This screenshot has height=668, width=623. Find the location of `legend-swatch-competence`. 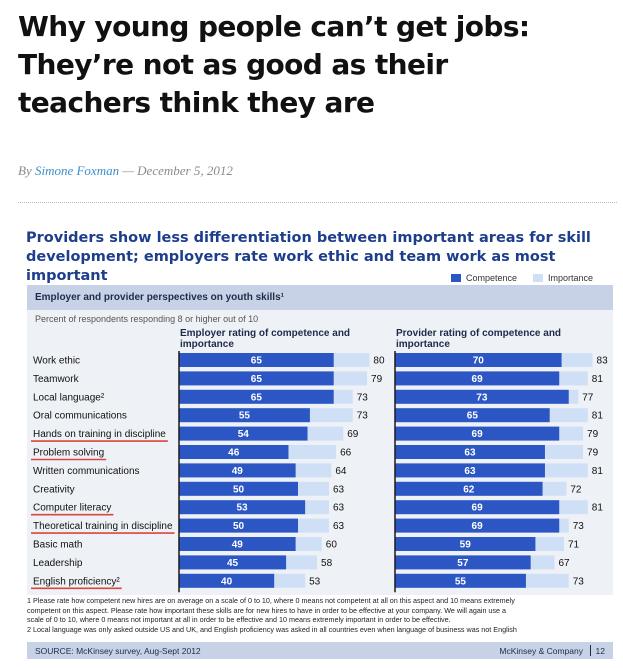

legend-swatch-competence is located at coordinates (456, 278).